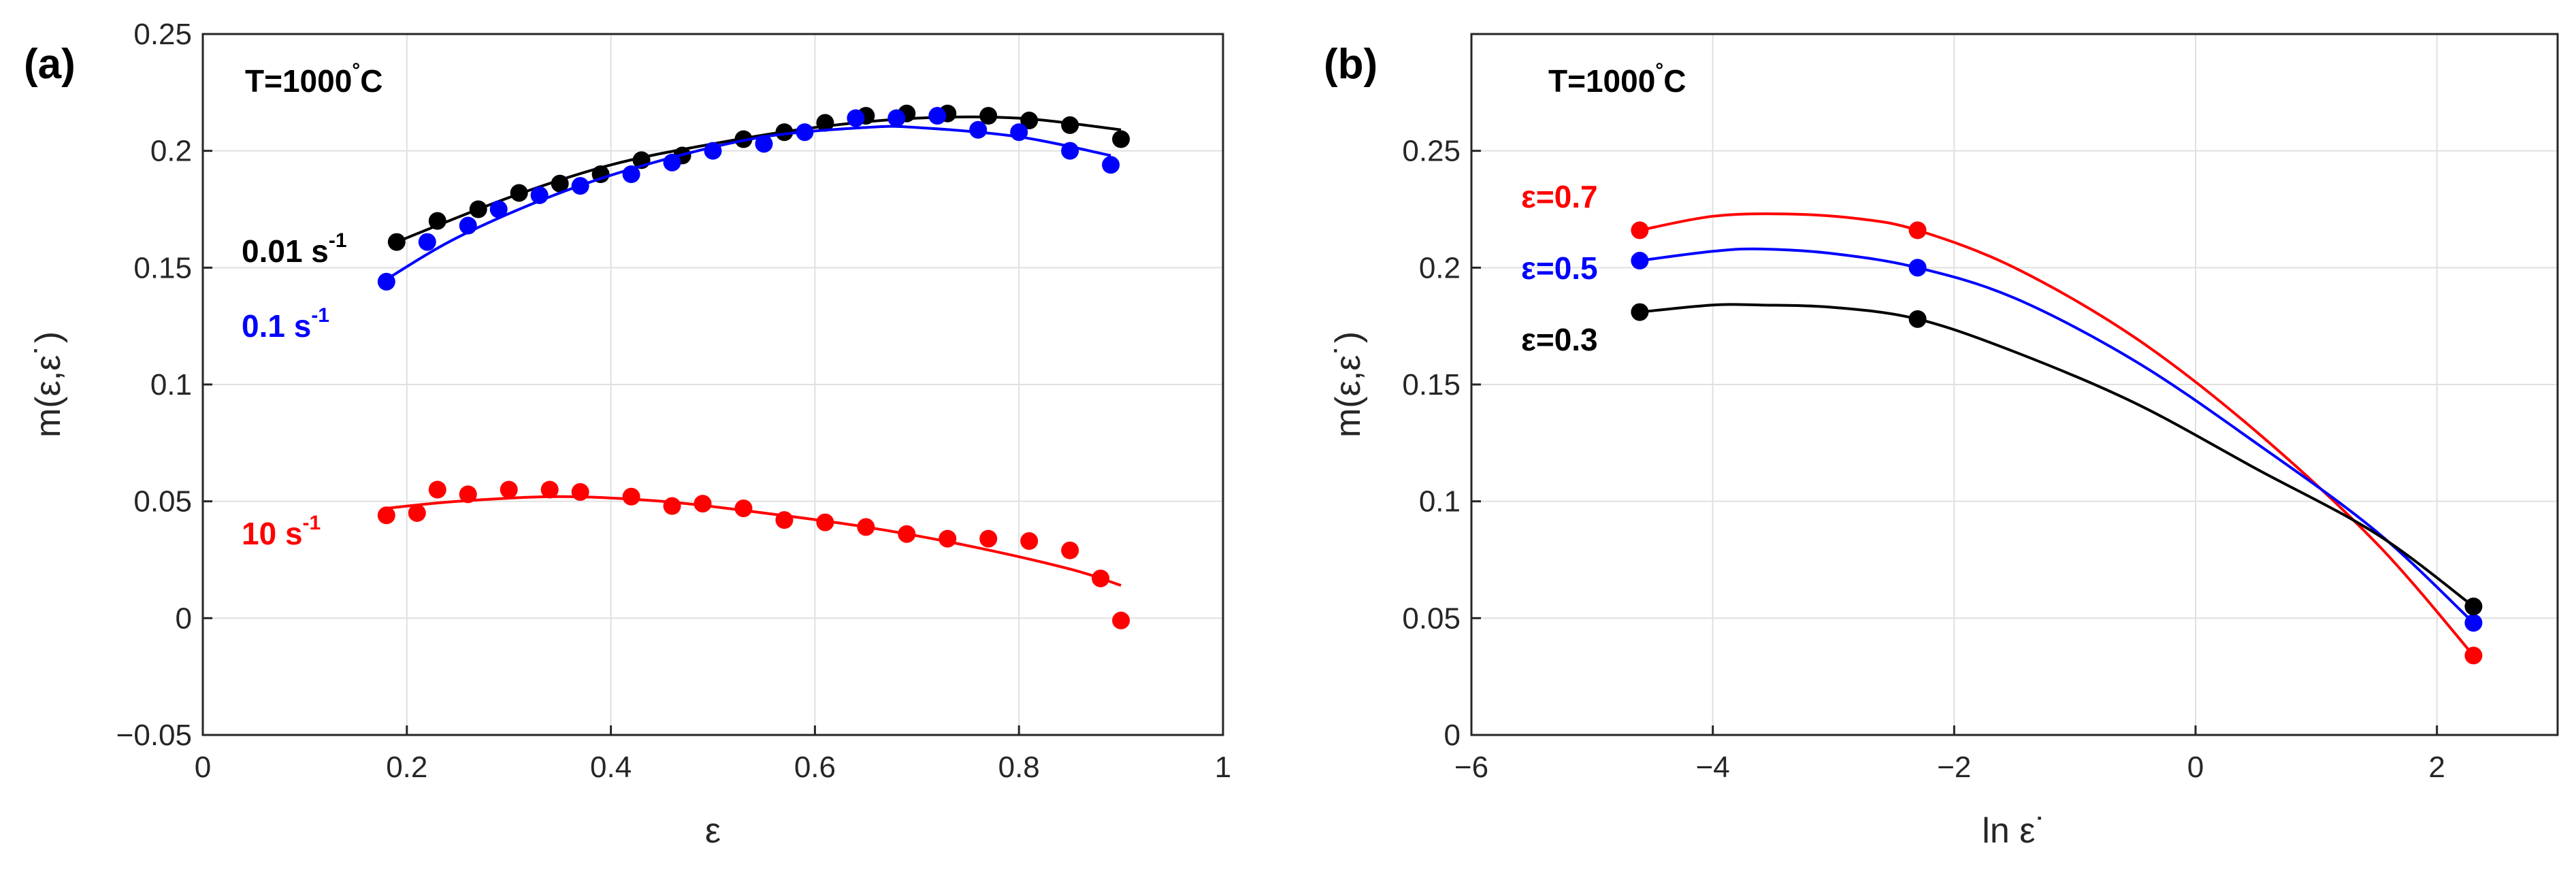 This screenshot has width=2576, height=884. I want to click on x-tick-label: −6, so click(1471, 767).